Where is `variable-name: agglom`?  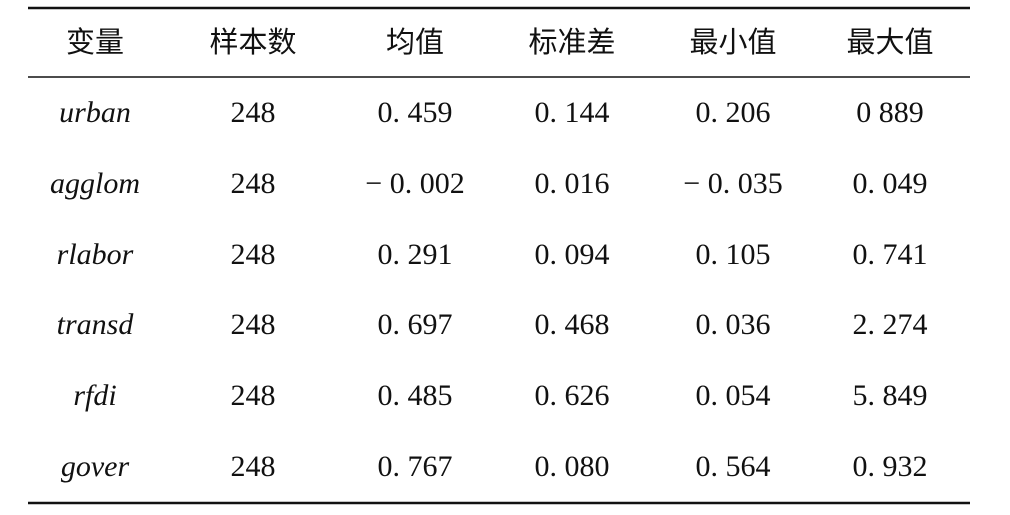
variable-name: agglom is located at coordinates (95, 183).